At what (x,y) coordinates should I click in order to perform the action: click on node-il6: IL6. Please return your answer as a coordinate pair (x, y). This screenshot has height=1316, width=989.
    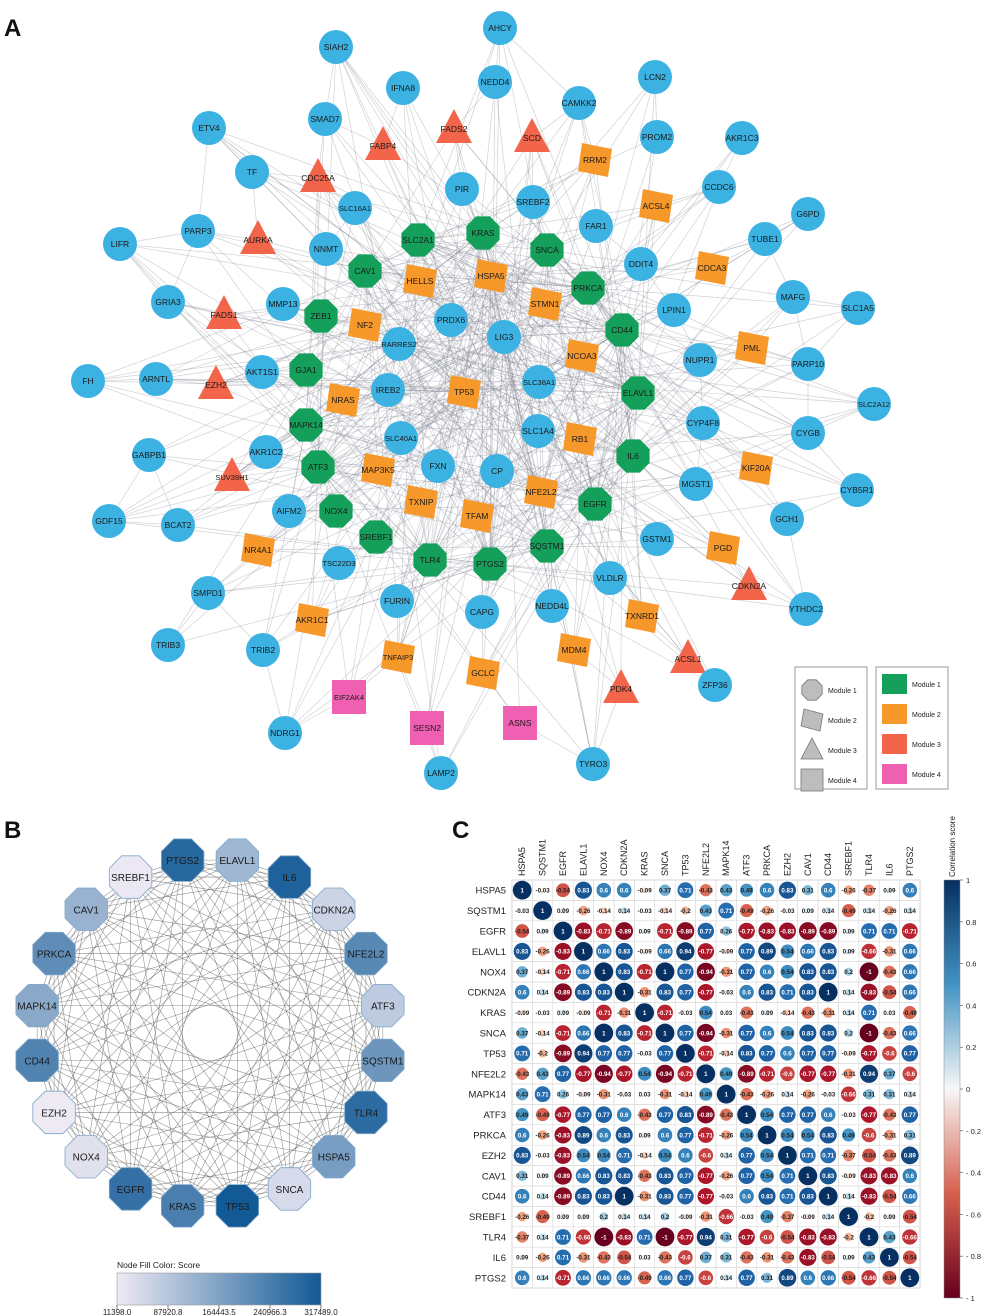
    Looking at the image, I should click on (633, 456).